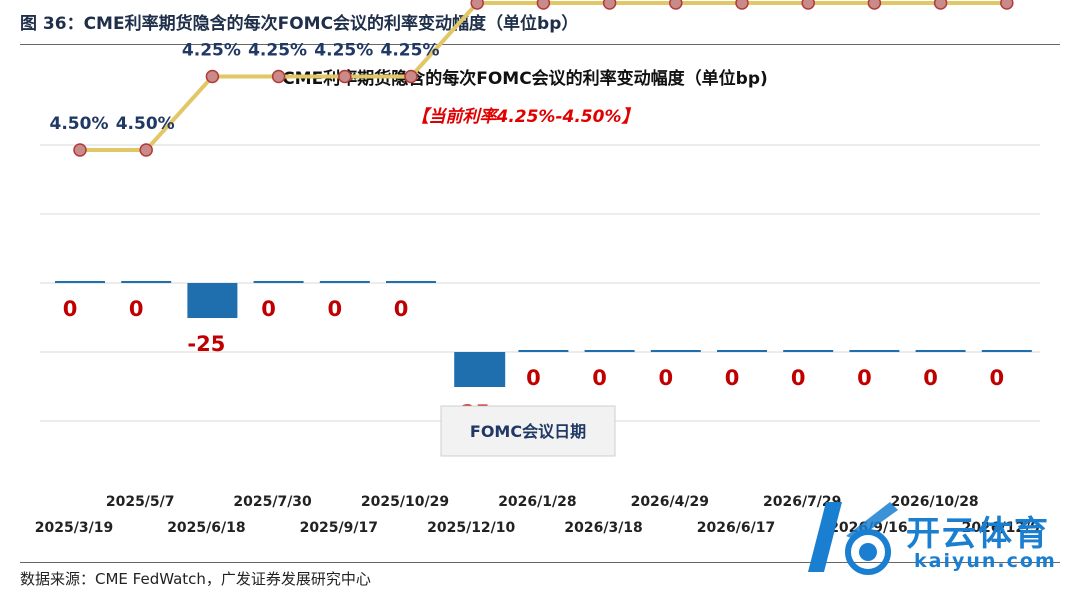 This screenshot has width=1080, height=600. What do you see at coordinates (136, 309) in the screenshot?
I see `bar-label-1: 0` at bounding box center [136, 309].